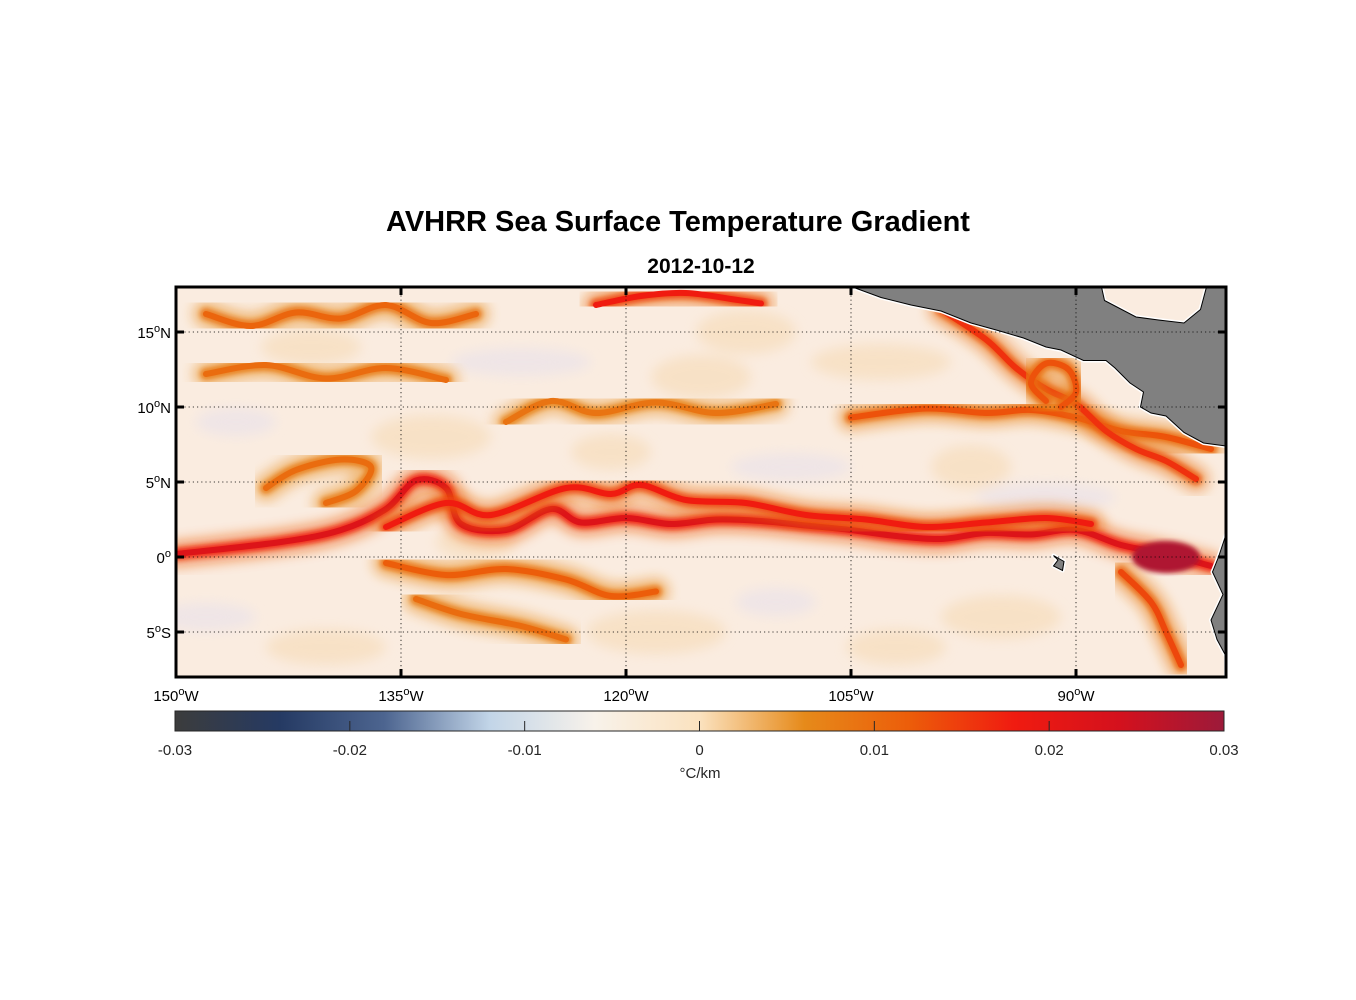  I want to click on mid-north-front, so click(326, 372).